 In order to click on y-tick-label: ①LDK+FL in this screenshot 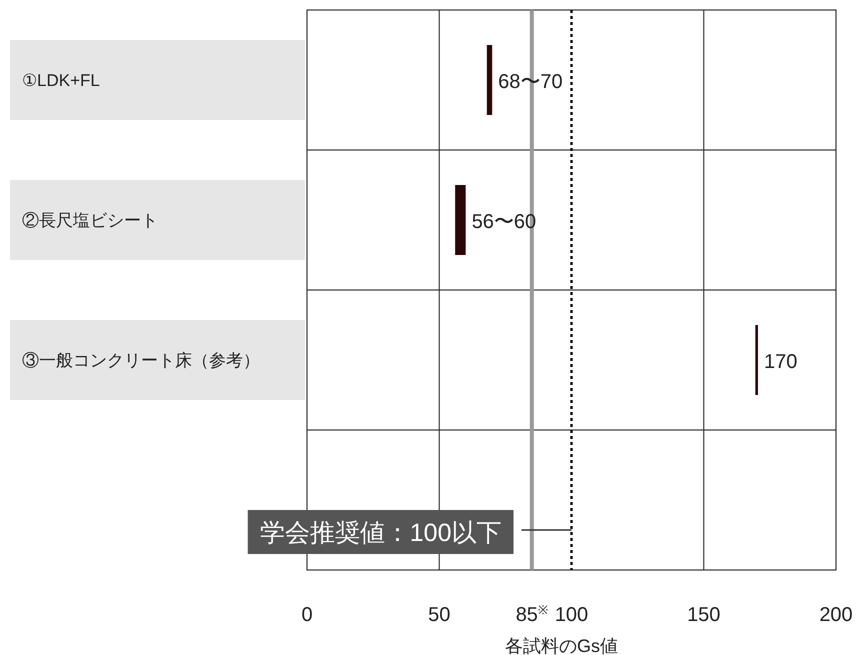, I will do `click(61, 80)`.